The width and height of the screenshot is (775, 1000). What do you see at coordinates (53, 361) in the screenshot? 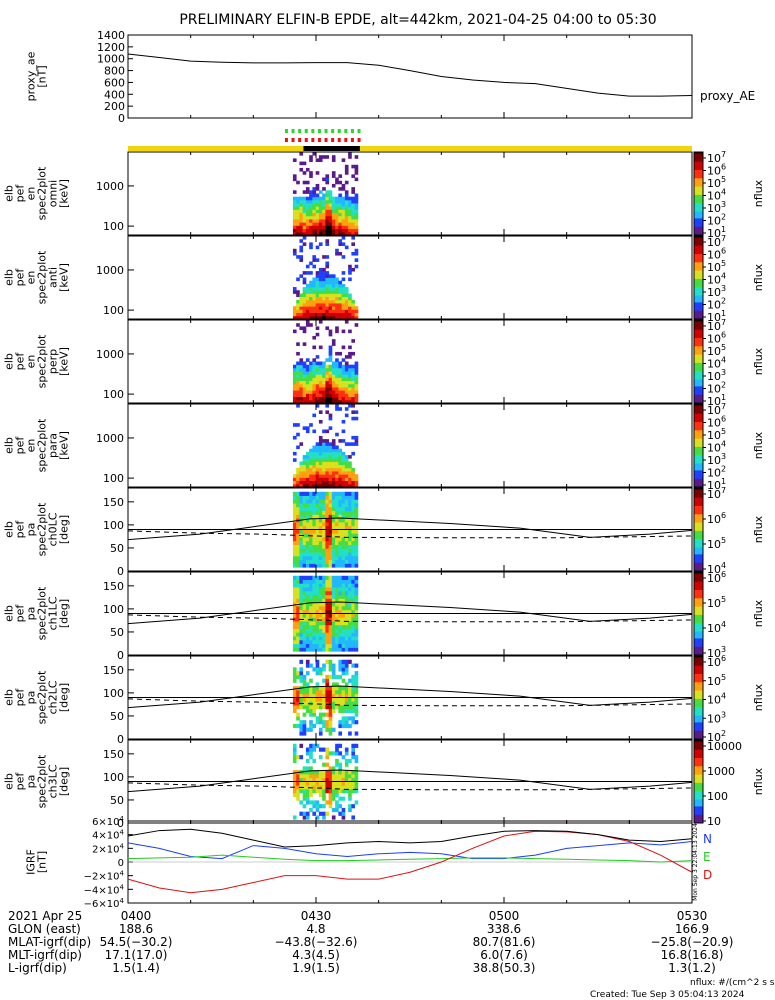
I see `y-axis-label: perp` at bounding box center [53, 361].